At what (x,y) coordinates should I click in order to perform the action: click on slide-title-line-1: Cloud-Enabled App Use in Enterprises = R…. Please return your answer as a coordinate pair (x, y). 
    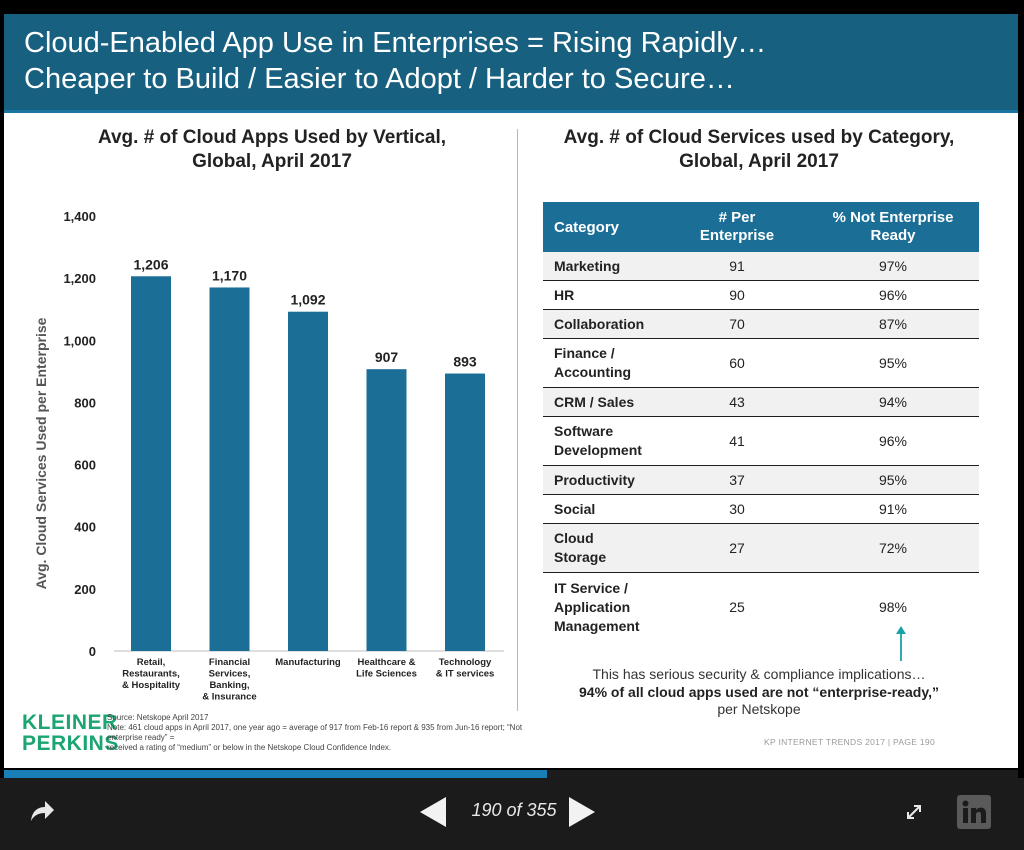
    Looking at the image, I should click on (395, 43).